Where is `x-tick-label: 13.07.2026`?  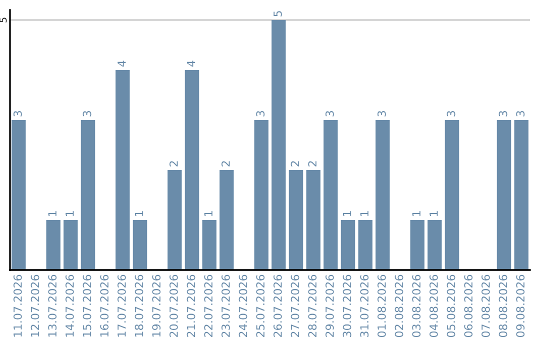
x-tick-label: 13.07.2026 is located at coordinates (52, 305).